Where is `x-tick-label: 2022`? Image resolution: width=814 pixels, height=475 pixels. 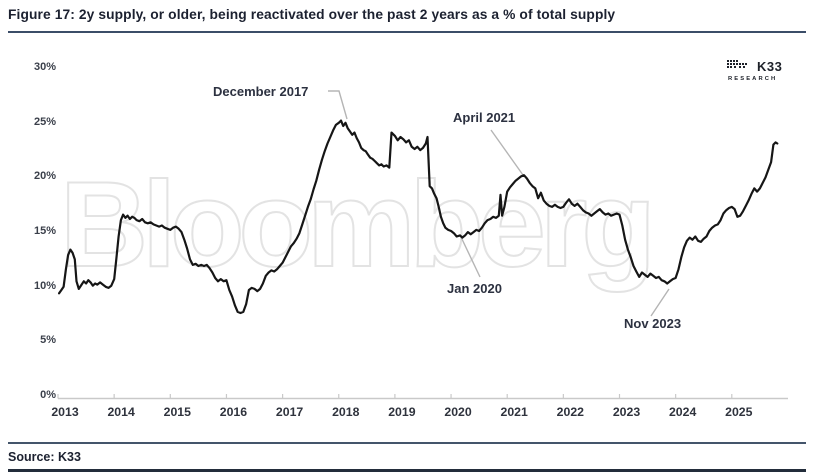 x-tick-label: 2022 is located at coordinates (570, 412).